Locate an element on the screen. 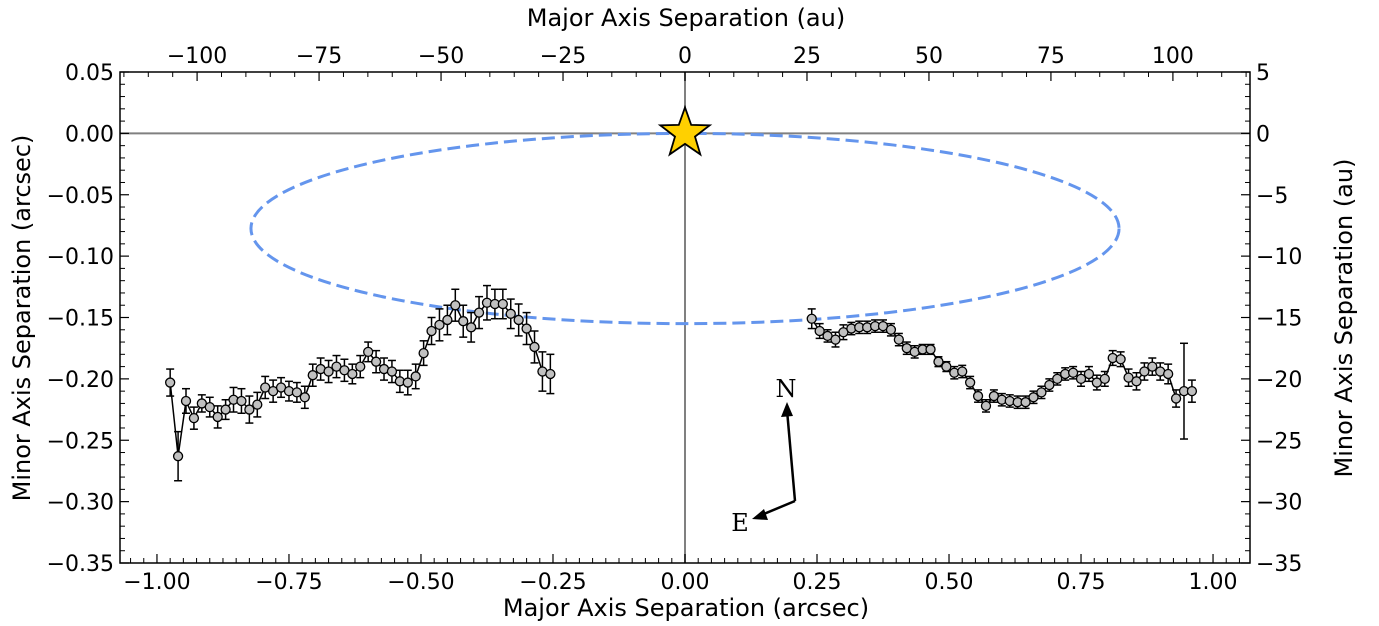  y2-tick-label: −25 is located at coordinates (1279, 441).